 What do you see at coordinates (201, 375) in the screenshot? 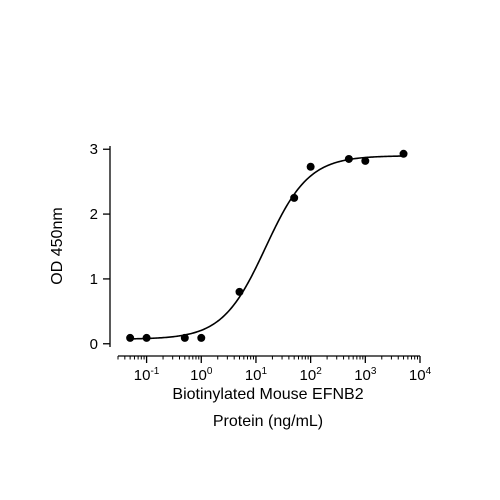
I see `x-tick-label: 100` at bounding box center [201, 375].